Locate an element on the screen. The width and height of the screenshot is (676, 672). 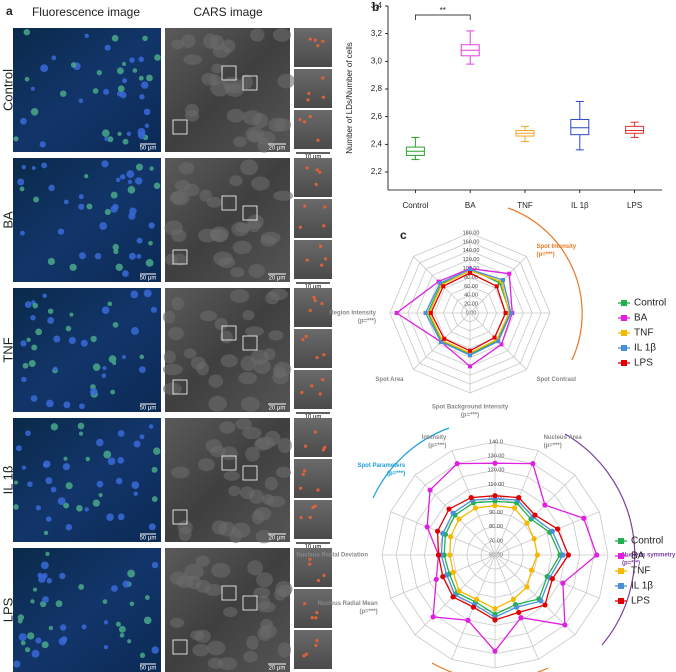
category-label: Spot Intensity is located at coordinates (556, 247).